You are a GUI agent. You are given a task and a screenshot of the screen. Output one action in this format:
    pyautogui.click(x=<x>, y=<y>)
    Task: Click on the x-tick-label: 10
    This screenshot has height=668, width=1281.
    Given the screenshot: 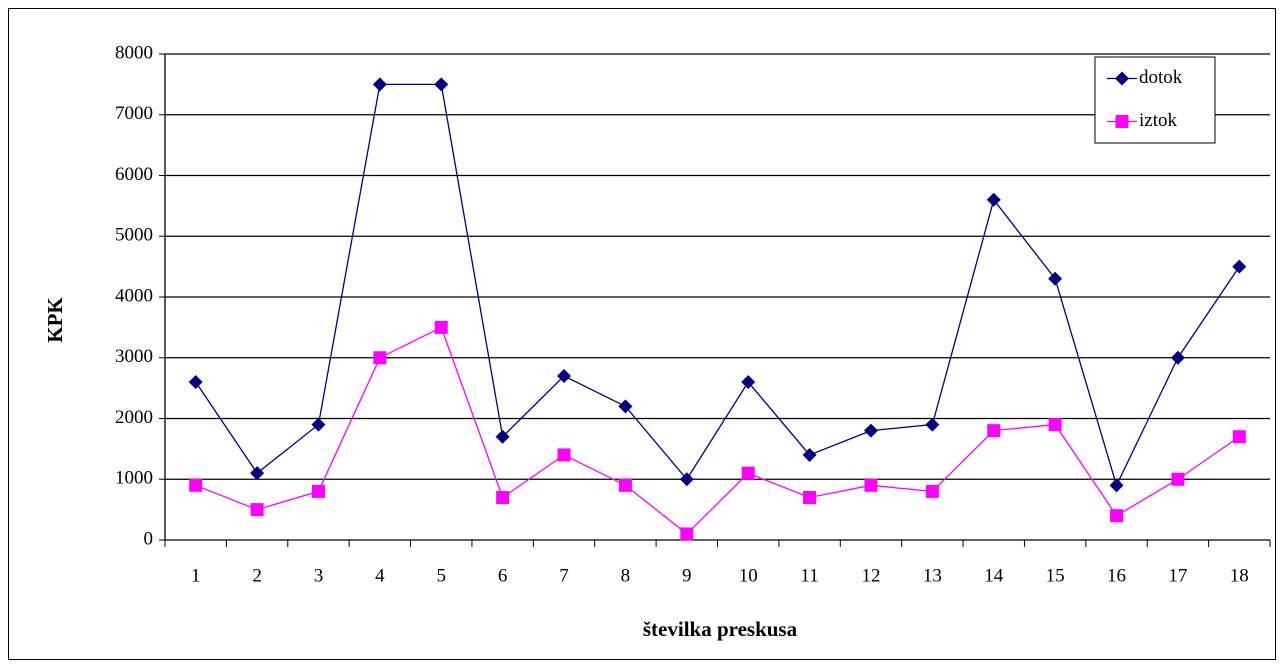 What is the action you would take?
    pyautogui.click(x=748, y=575)
    